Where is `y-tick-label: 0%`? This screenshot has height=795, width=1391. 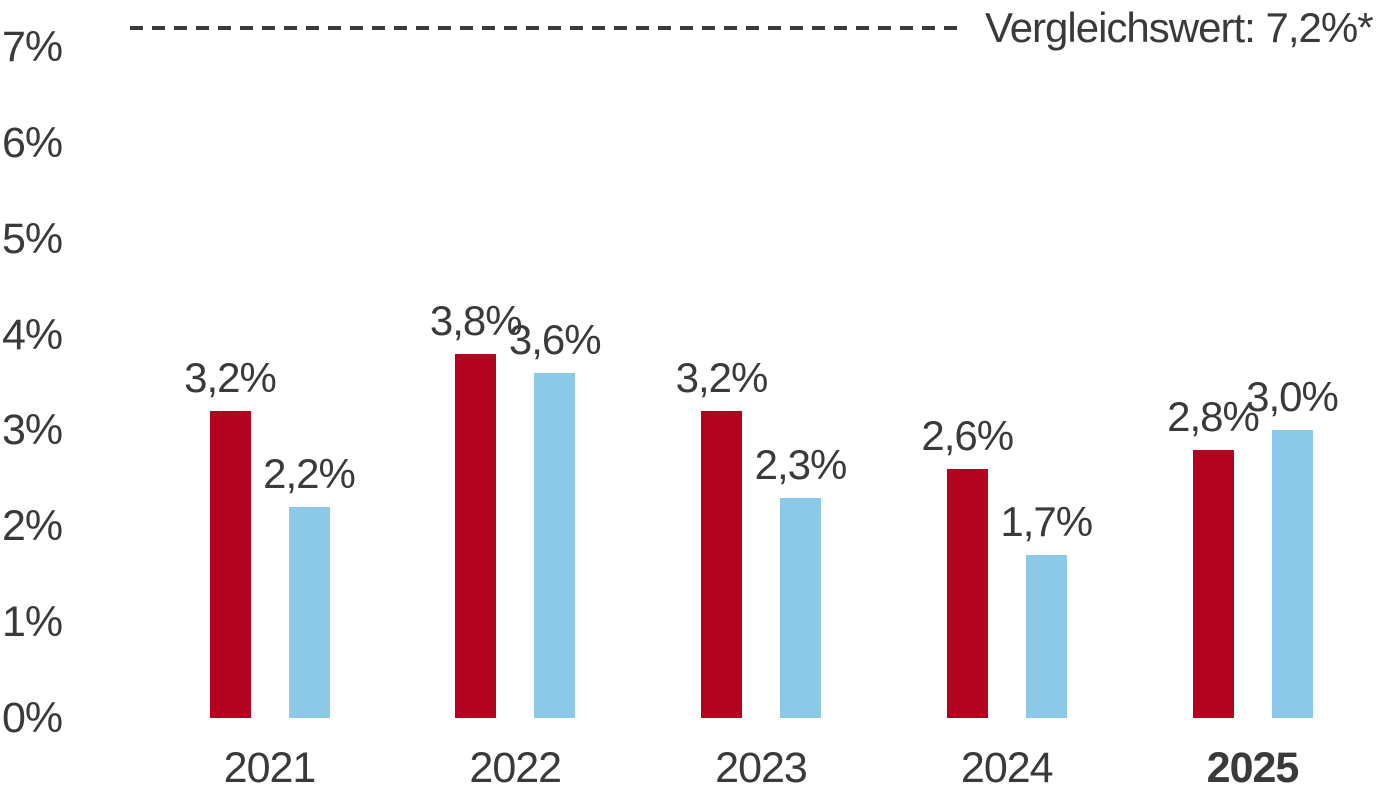 y-tick-label: 0% is located at coordinates (32, 718).